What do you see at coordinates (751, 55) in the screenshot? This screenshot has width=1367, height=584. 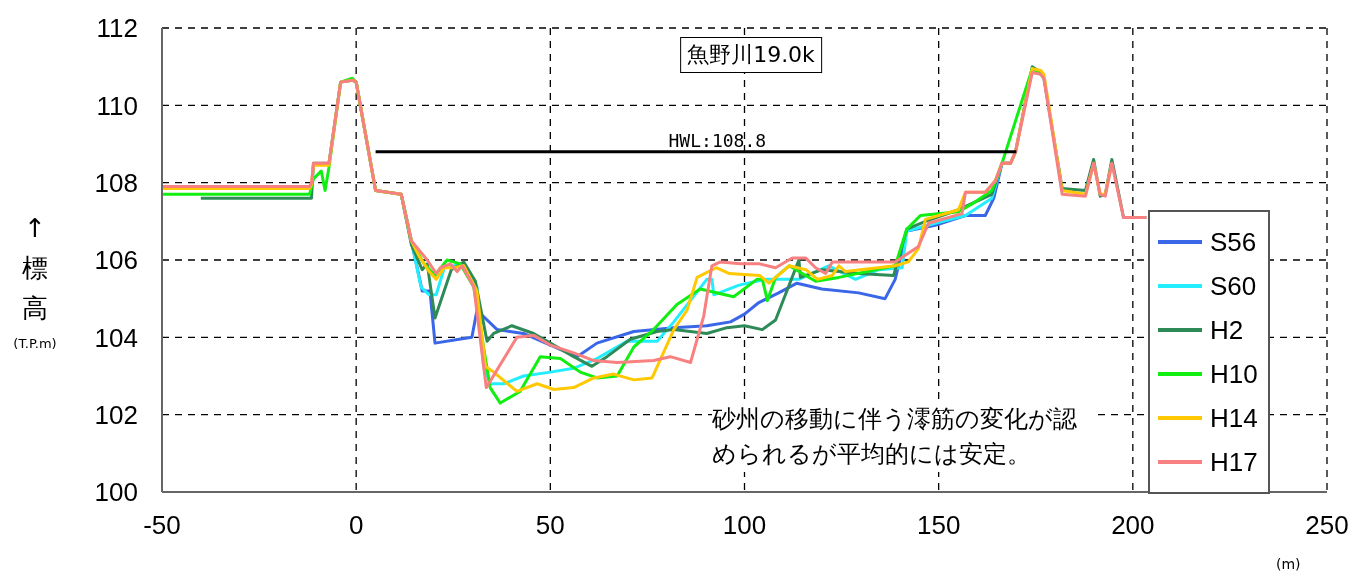 I see `text: 魚野川19.0k` at bounding box center [751, 55].